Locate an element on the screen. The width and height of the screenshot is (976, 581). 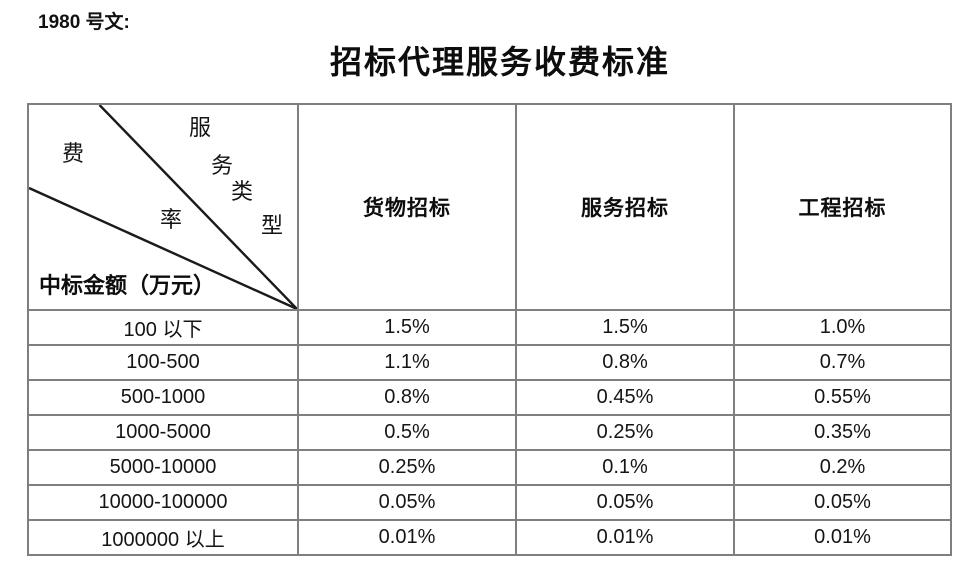
table-row: 100 以下 1.5% 1.5% 1.0% is located at coordinates (489, 327).